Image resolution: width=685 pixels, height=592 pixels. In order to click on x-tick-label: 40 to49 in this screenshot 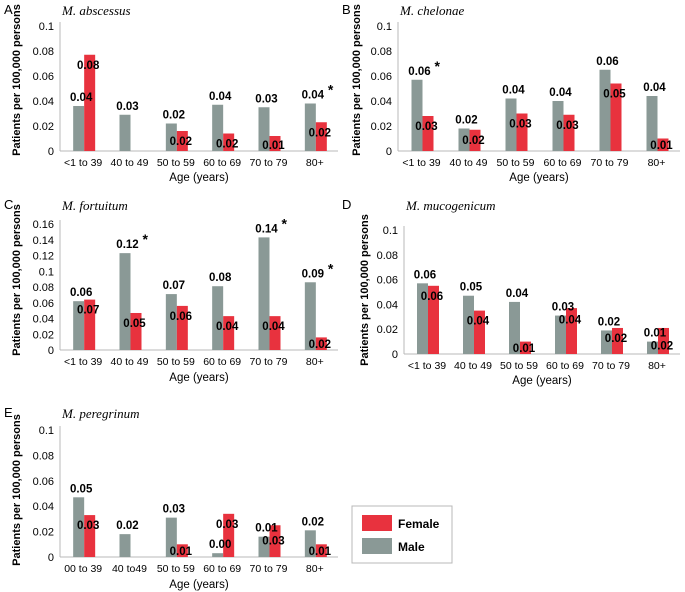, I will do `click(129, 569)`.